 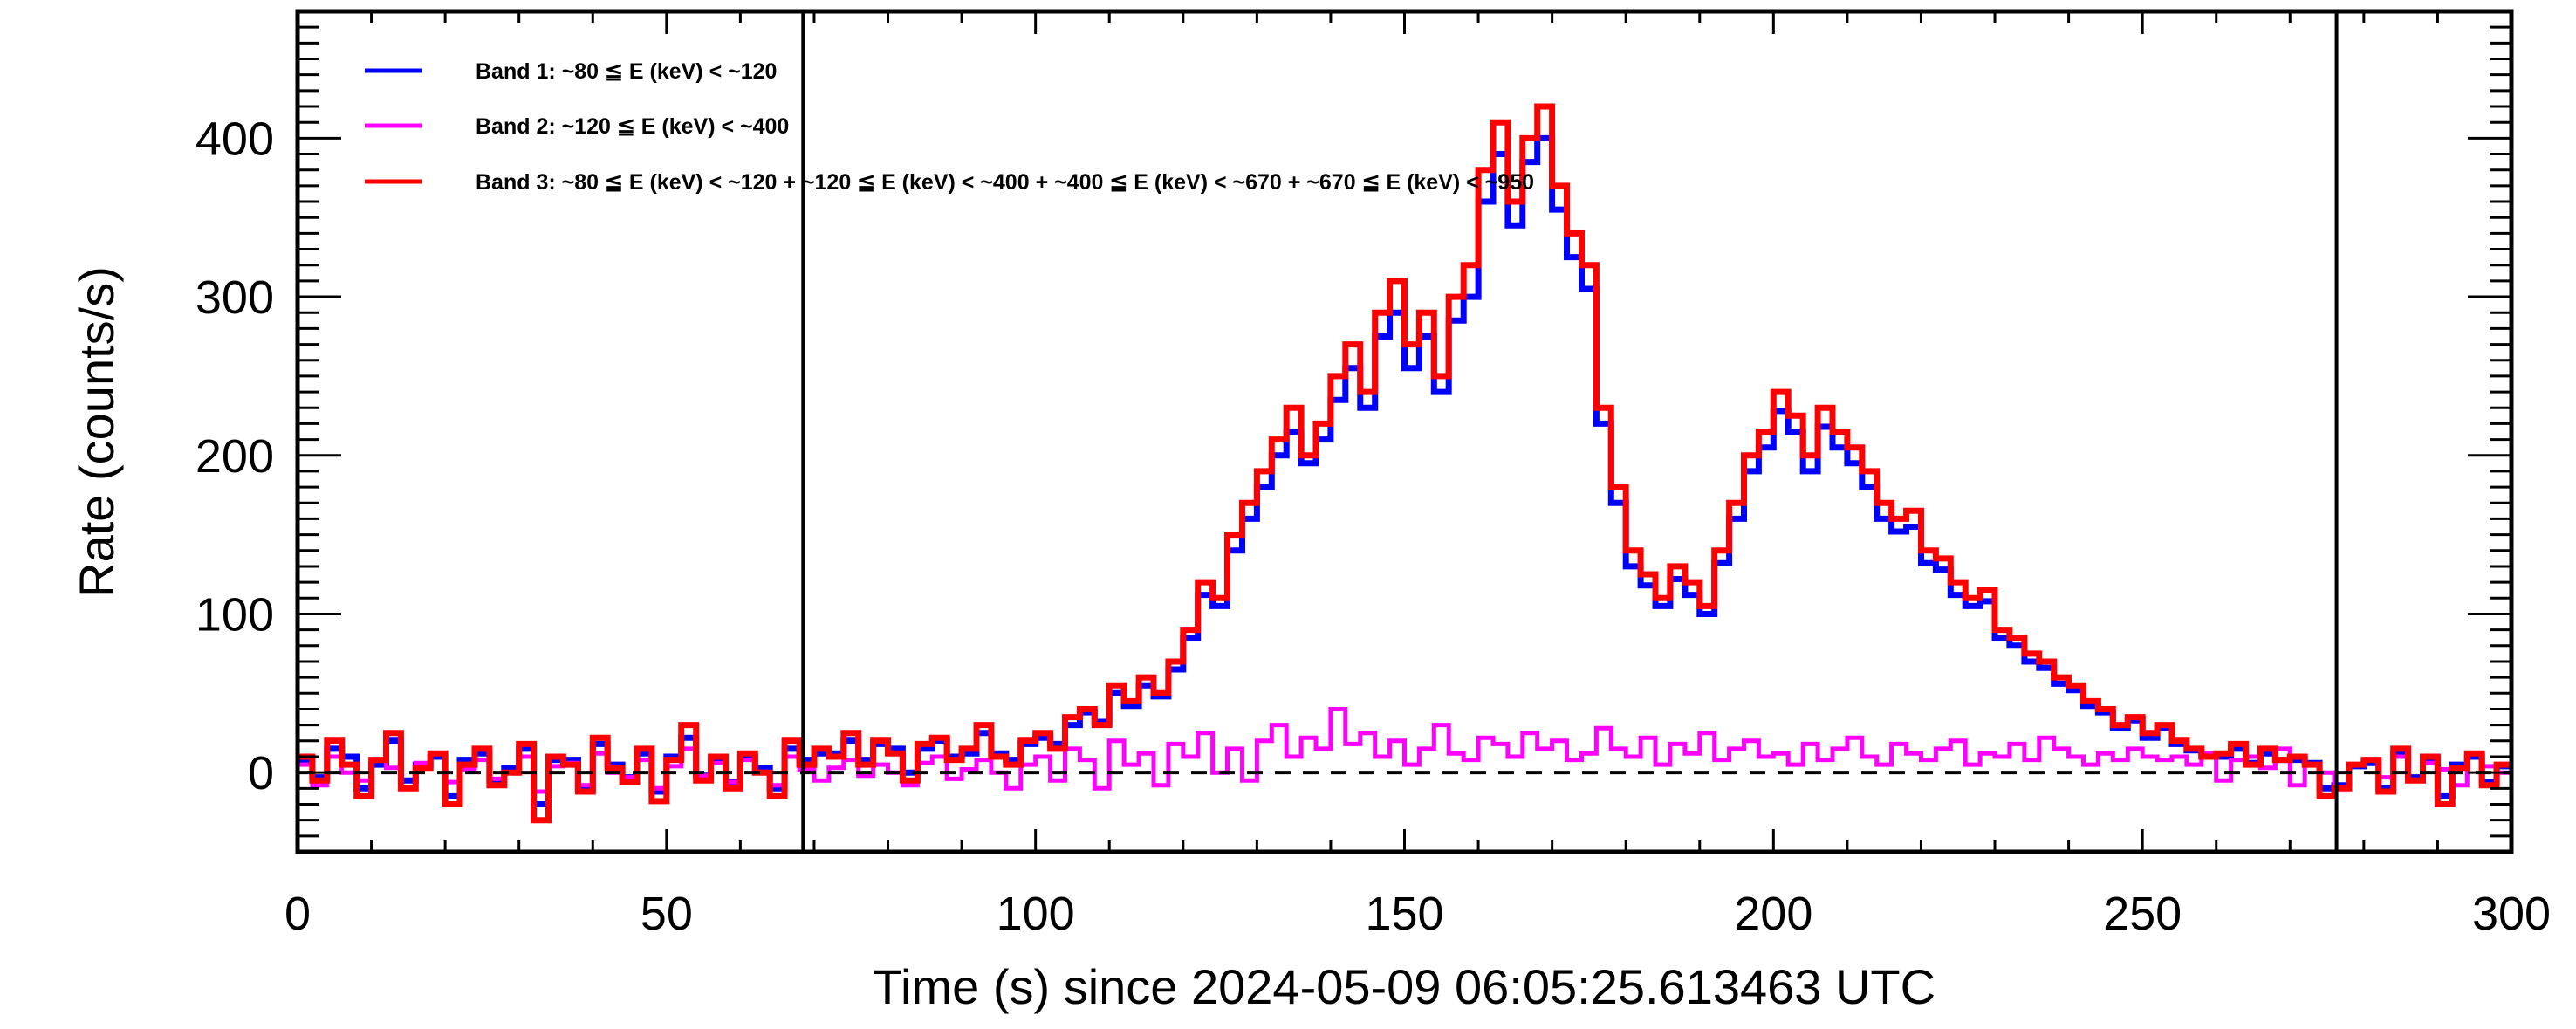 I want to click on x-tick-label: 0, so click(x=298, y=914).